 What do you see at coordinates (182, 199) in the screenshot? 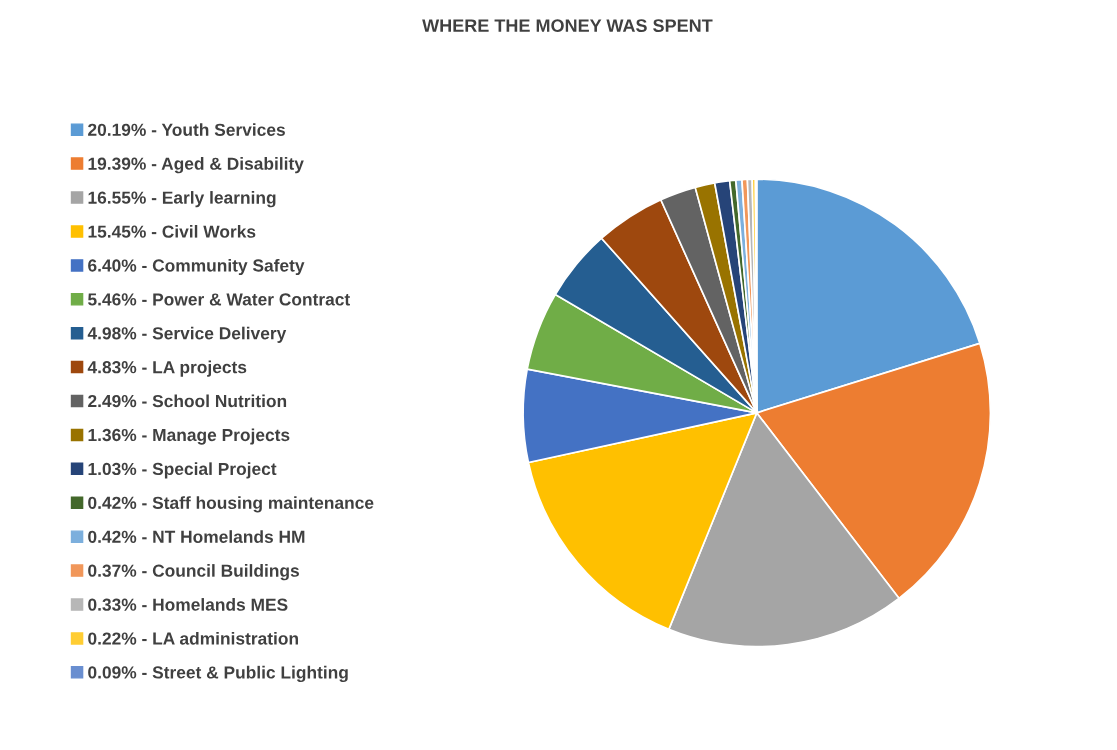
I see `legend-label: 16.55% - Early learning` at bounding box center [182, 199].